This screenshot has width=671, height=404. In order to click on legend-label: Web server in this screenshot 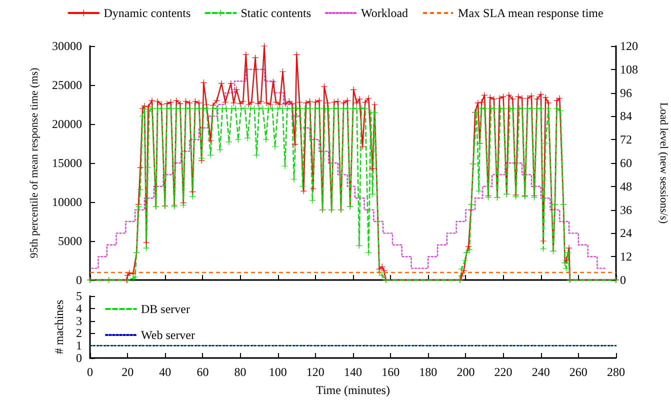, I will do `click(168, 335)`.